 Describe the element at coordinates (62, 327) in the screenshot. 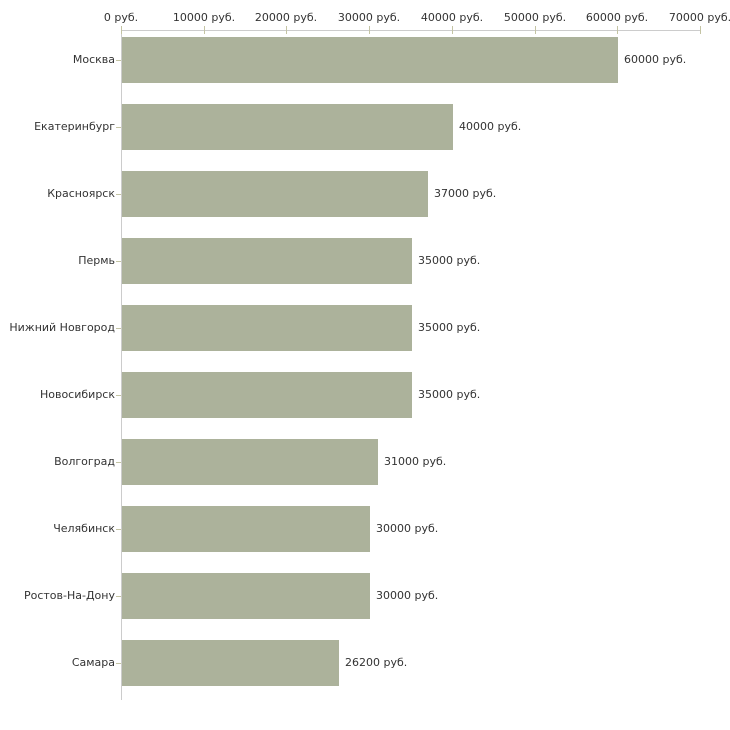

I see `category-label: Нижний Новгород` at that location.